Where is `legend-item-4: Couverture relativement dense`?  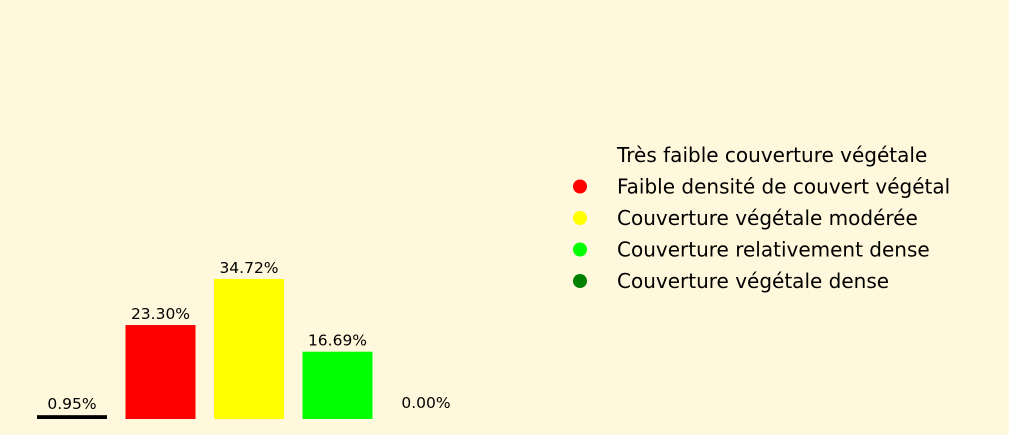 legend-item-4: Couverture relativement dense is located at coordinates (751, 250).